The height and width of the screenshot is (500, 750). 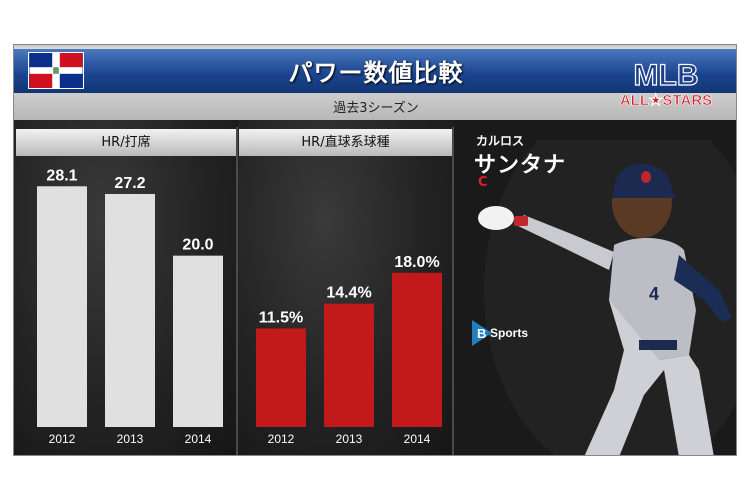 What do you see at coordinates (61, 175) in the screenshot?
I see `bar-value-label: 28.1` at bounding box center [61, 175].